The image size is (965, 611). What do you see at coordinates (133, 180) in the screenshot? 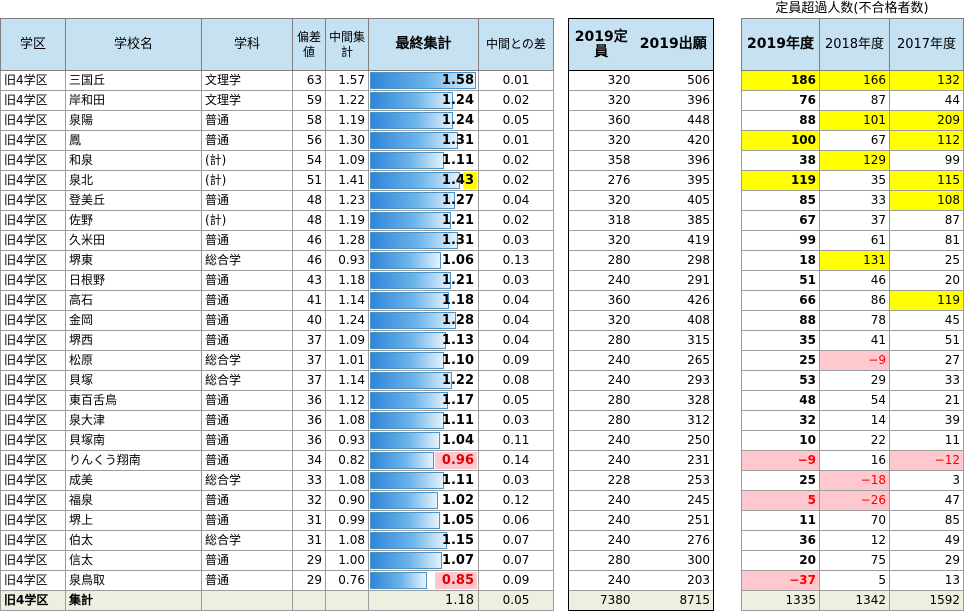
I see `school-cell: 泉北` at bounding box center [133, 180].